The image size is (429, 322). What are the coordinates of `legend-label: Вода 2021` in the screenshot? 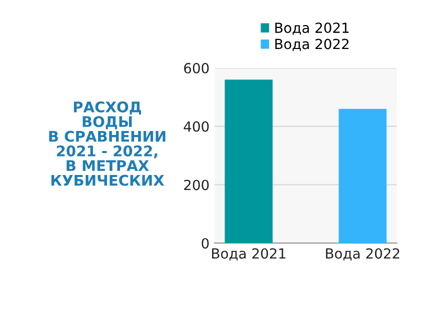 It's located at (312, 28).